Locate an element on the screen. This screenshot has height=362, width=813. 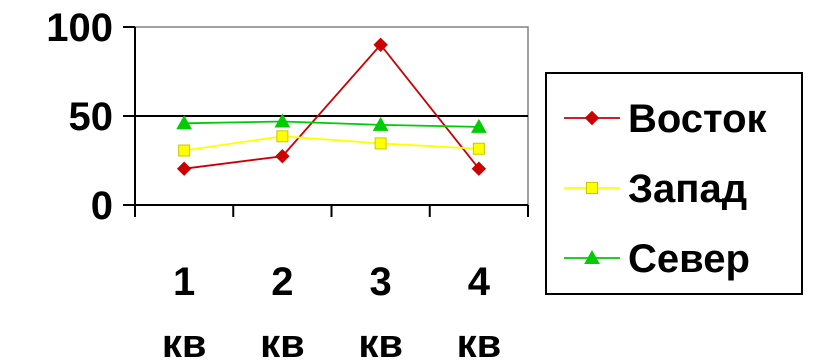
legend-entry: Запад is located at coordinates (655, 189).